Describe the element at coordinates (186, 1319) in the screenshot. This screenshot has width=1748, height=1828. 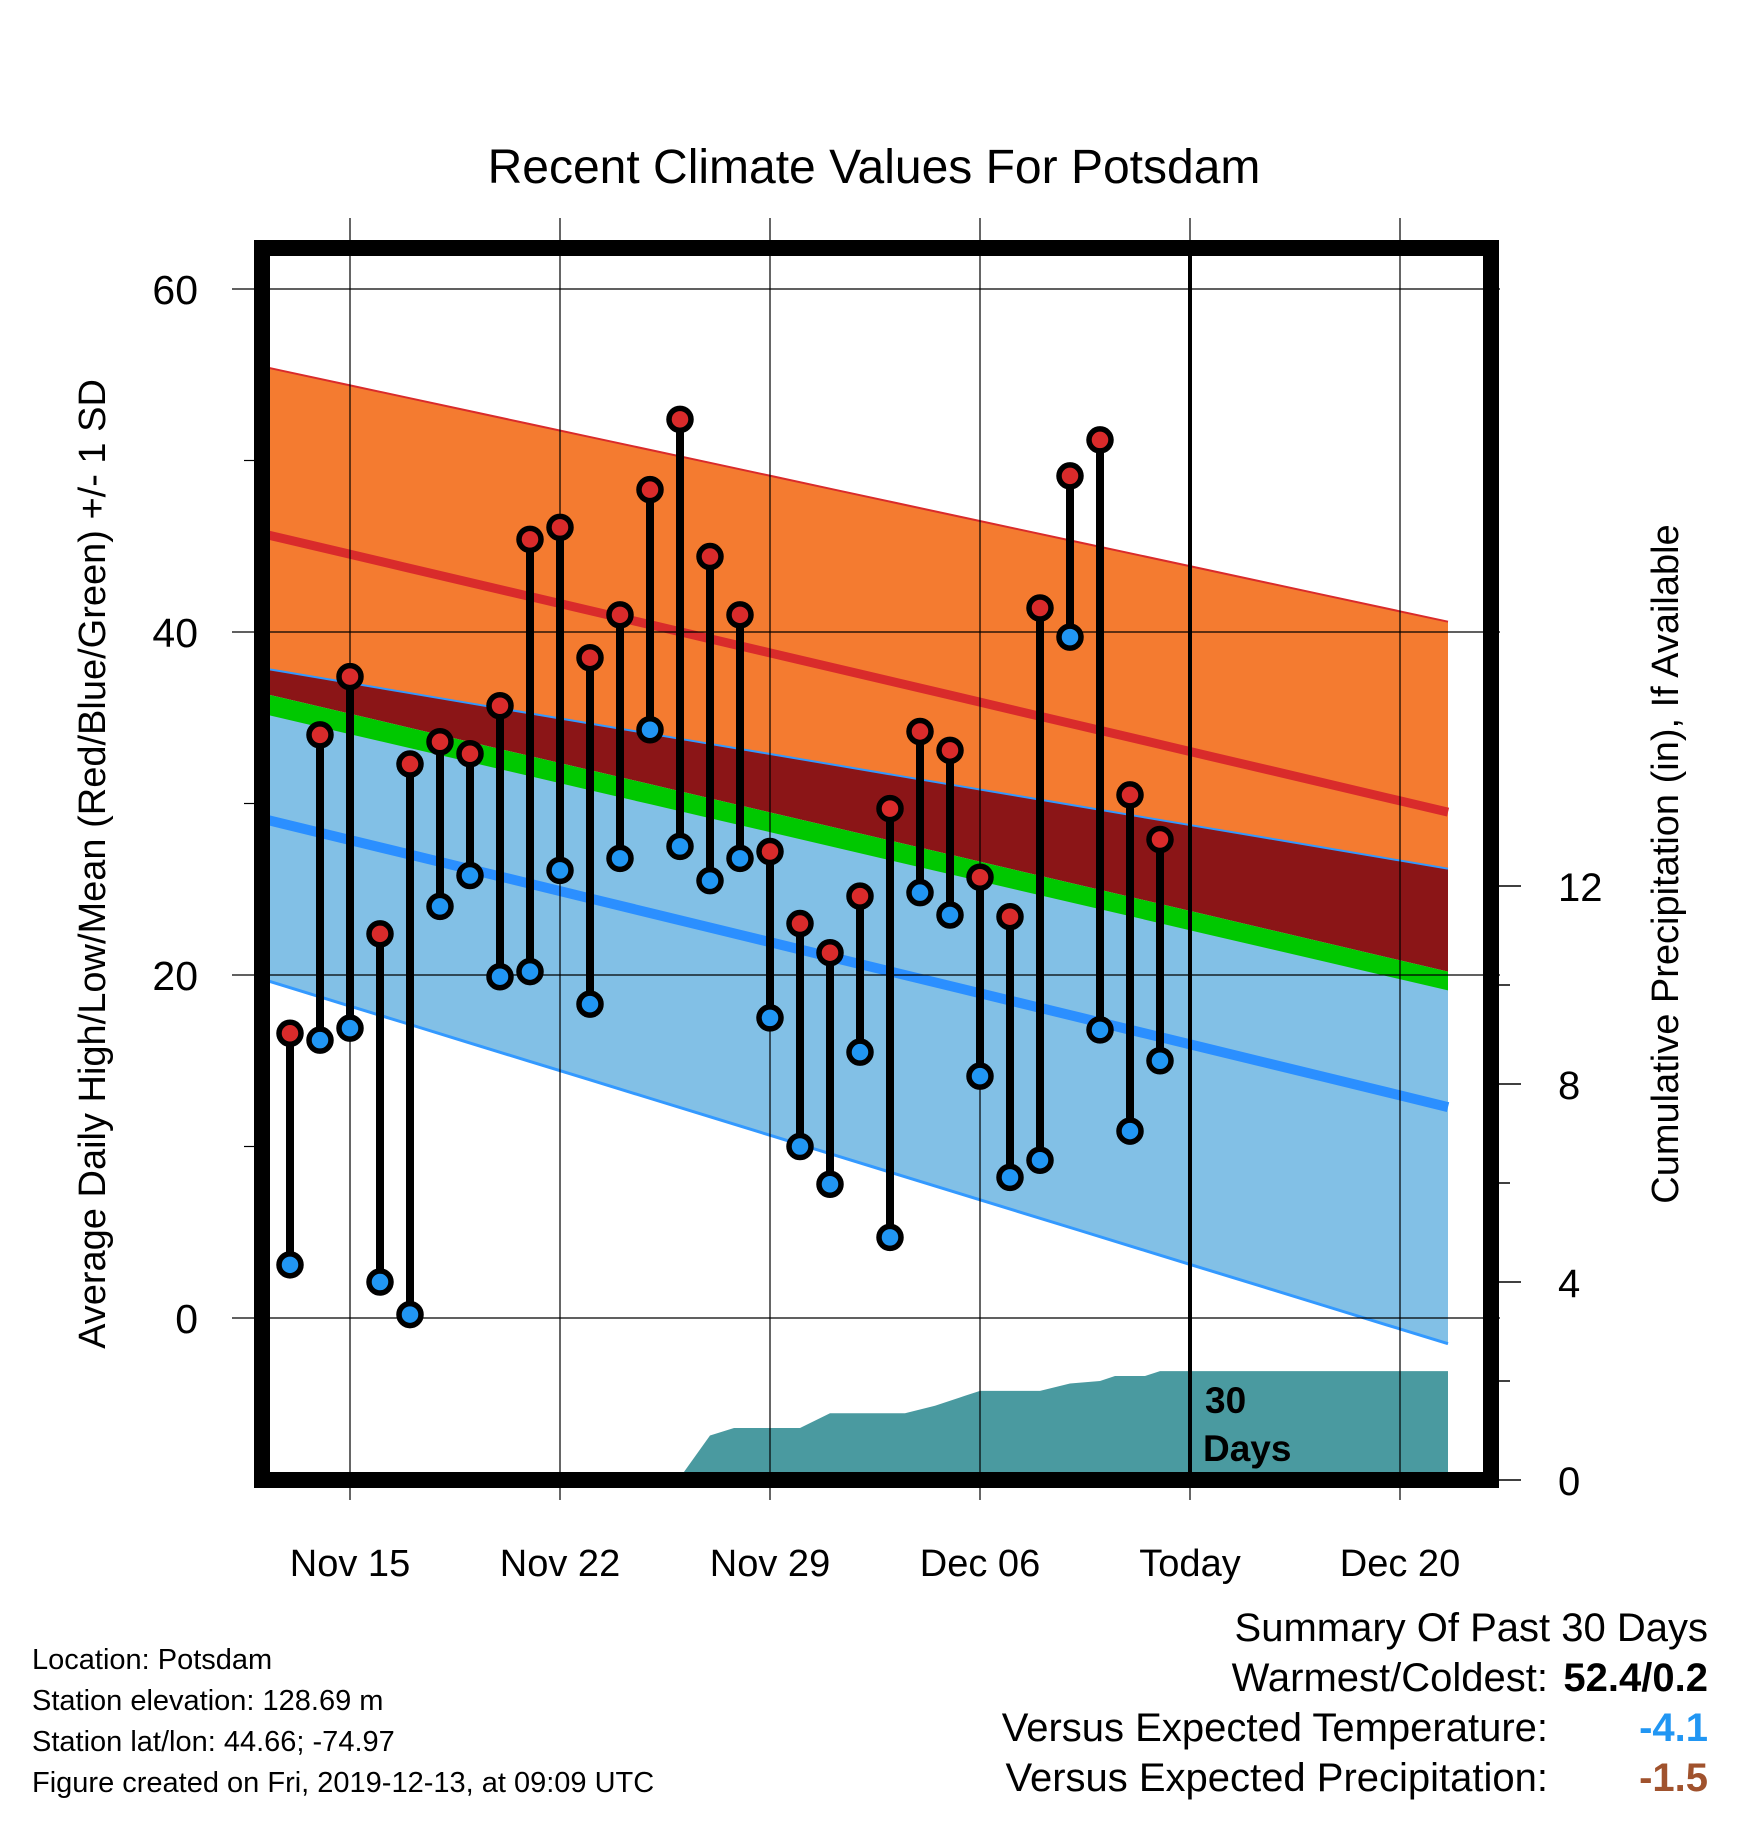
I see `y-tick-label: 0` at that location.